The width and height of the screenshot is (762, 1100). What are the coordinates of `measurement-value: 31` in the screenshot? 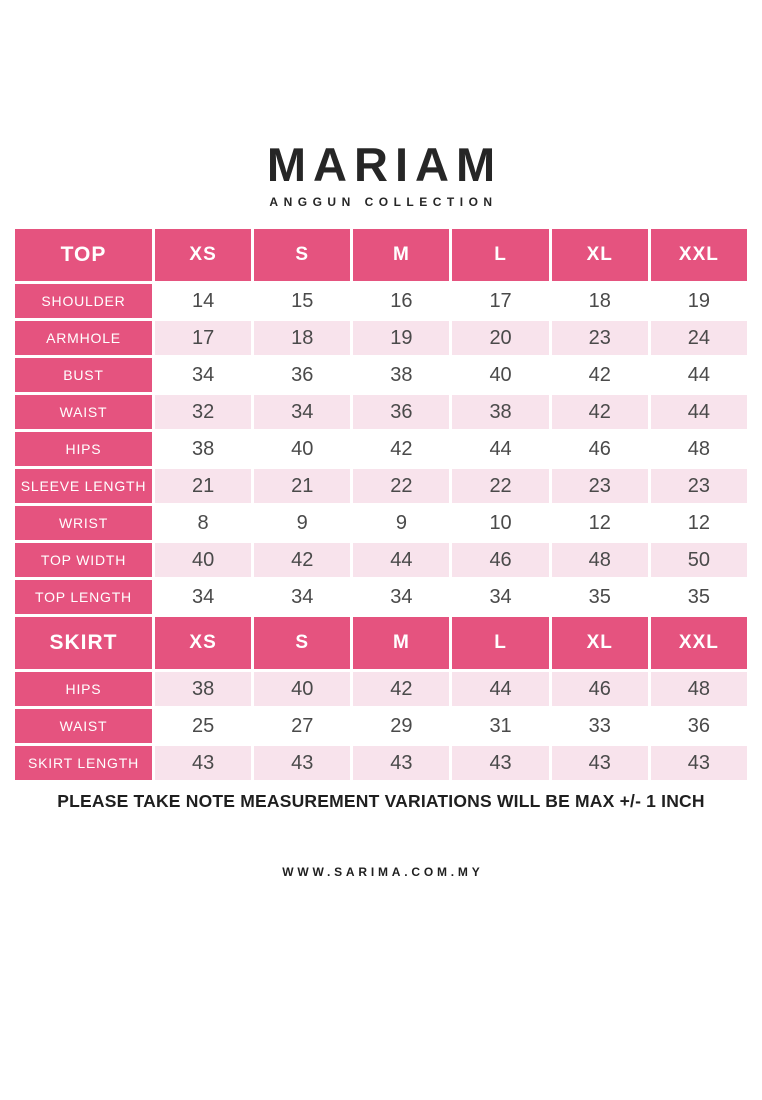 It's located at (500, 726).